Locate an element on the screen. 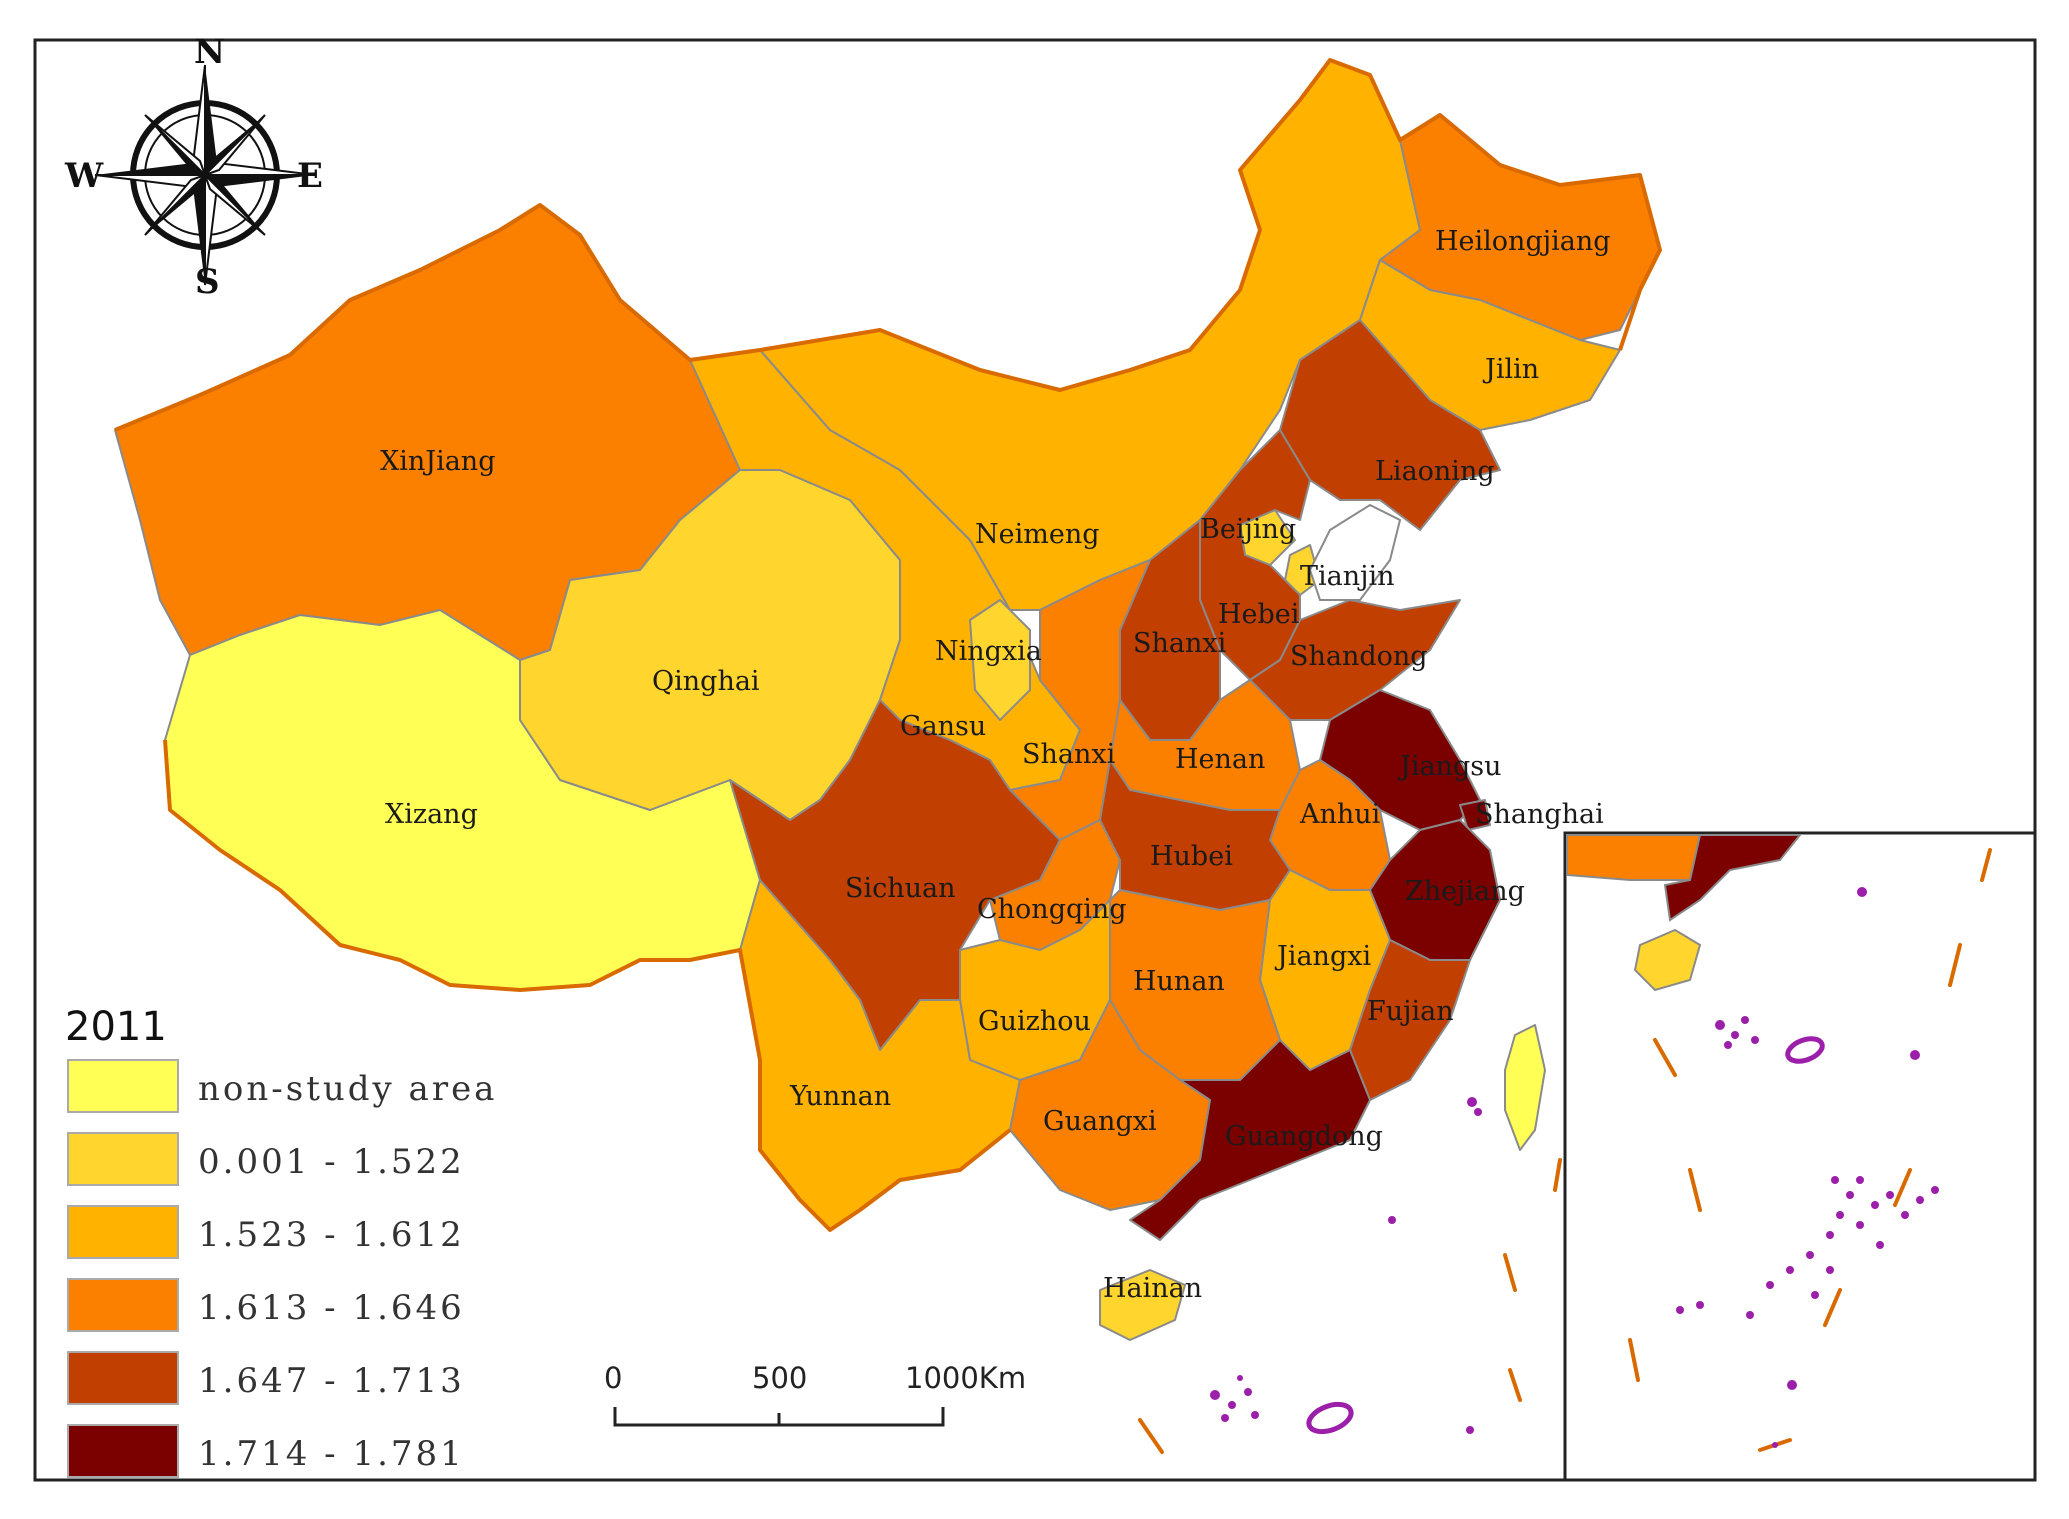  label-fujian: Fujian is located at coordinates (1410, 1011).